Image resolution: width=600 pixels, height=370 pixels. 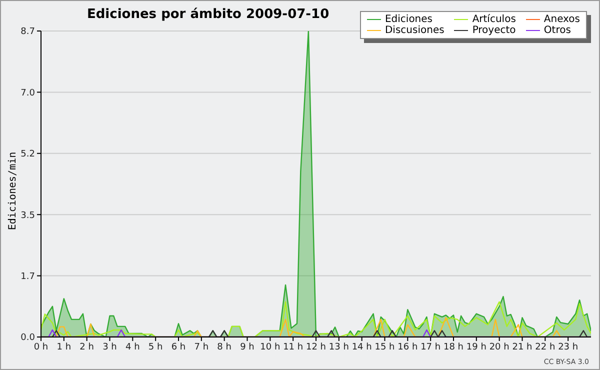 What do you see at coordinates (87, 347) in the screenshot?
I see `x-tick-label: 2 h` at bounding box center [87, 347].